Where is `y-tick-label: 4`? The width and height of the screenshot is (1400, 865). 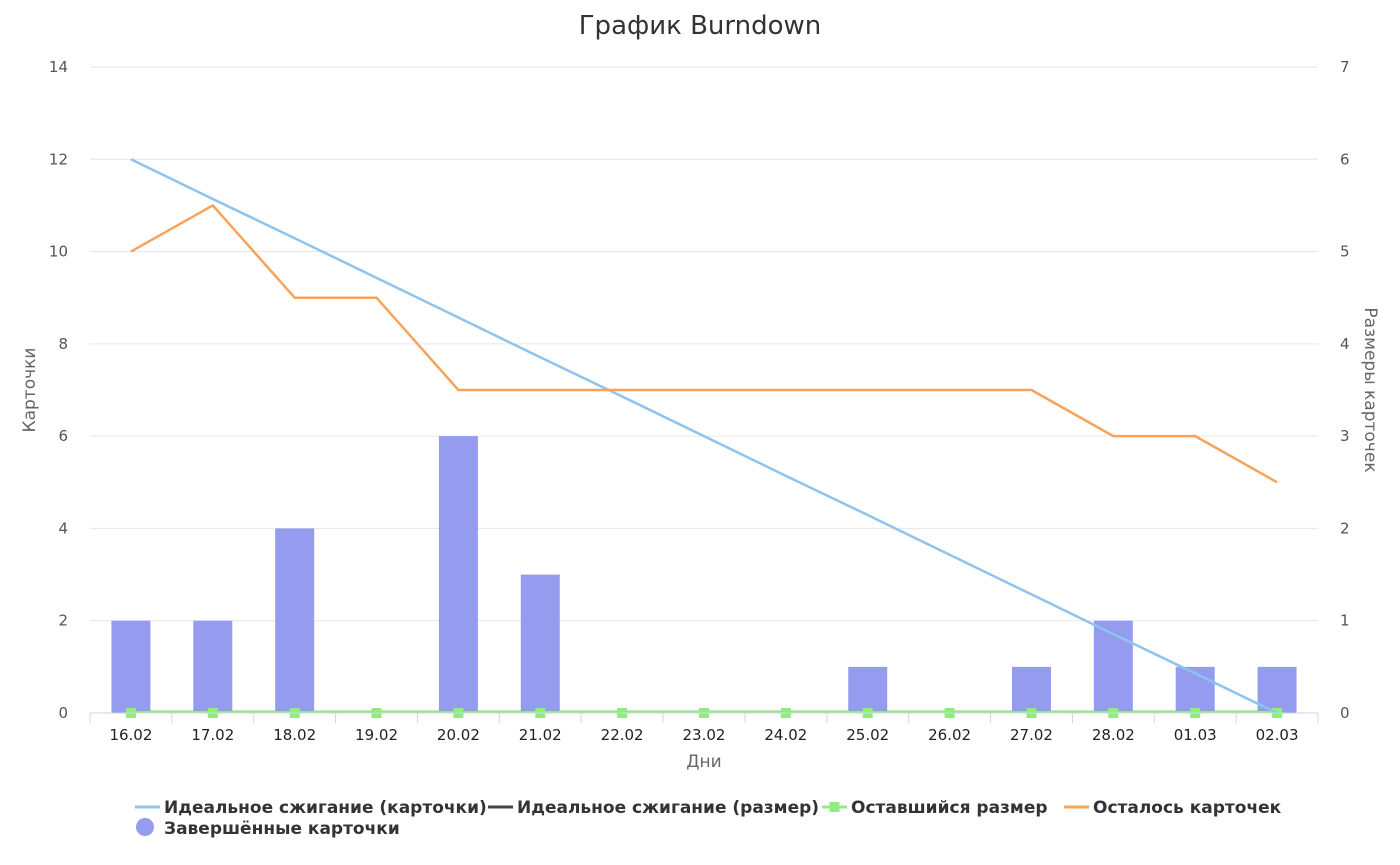 y-tick-label: 4 is located at coordinates (63, 528).